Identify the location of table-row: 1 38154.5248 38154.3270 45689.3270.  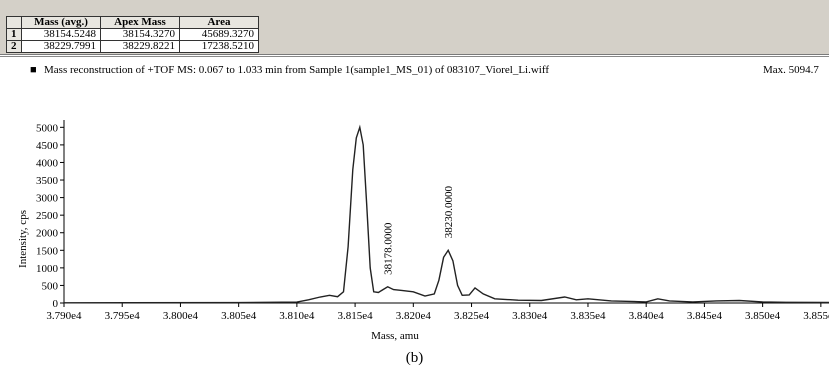
(132, 34).